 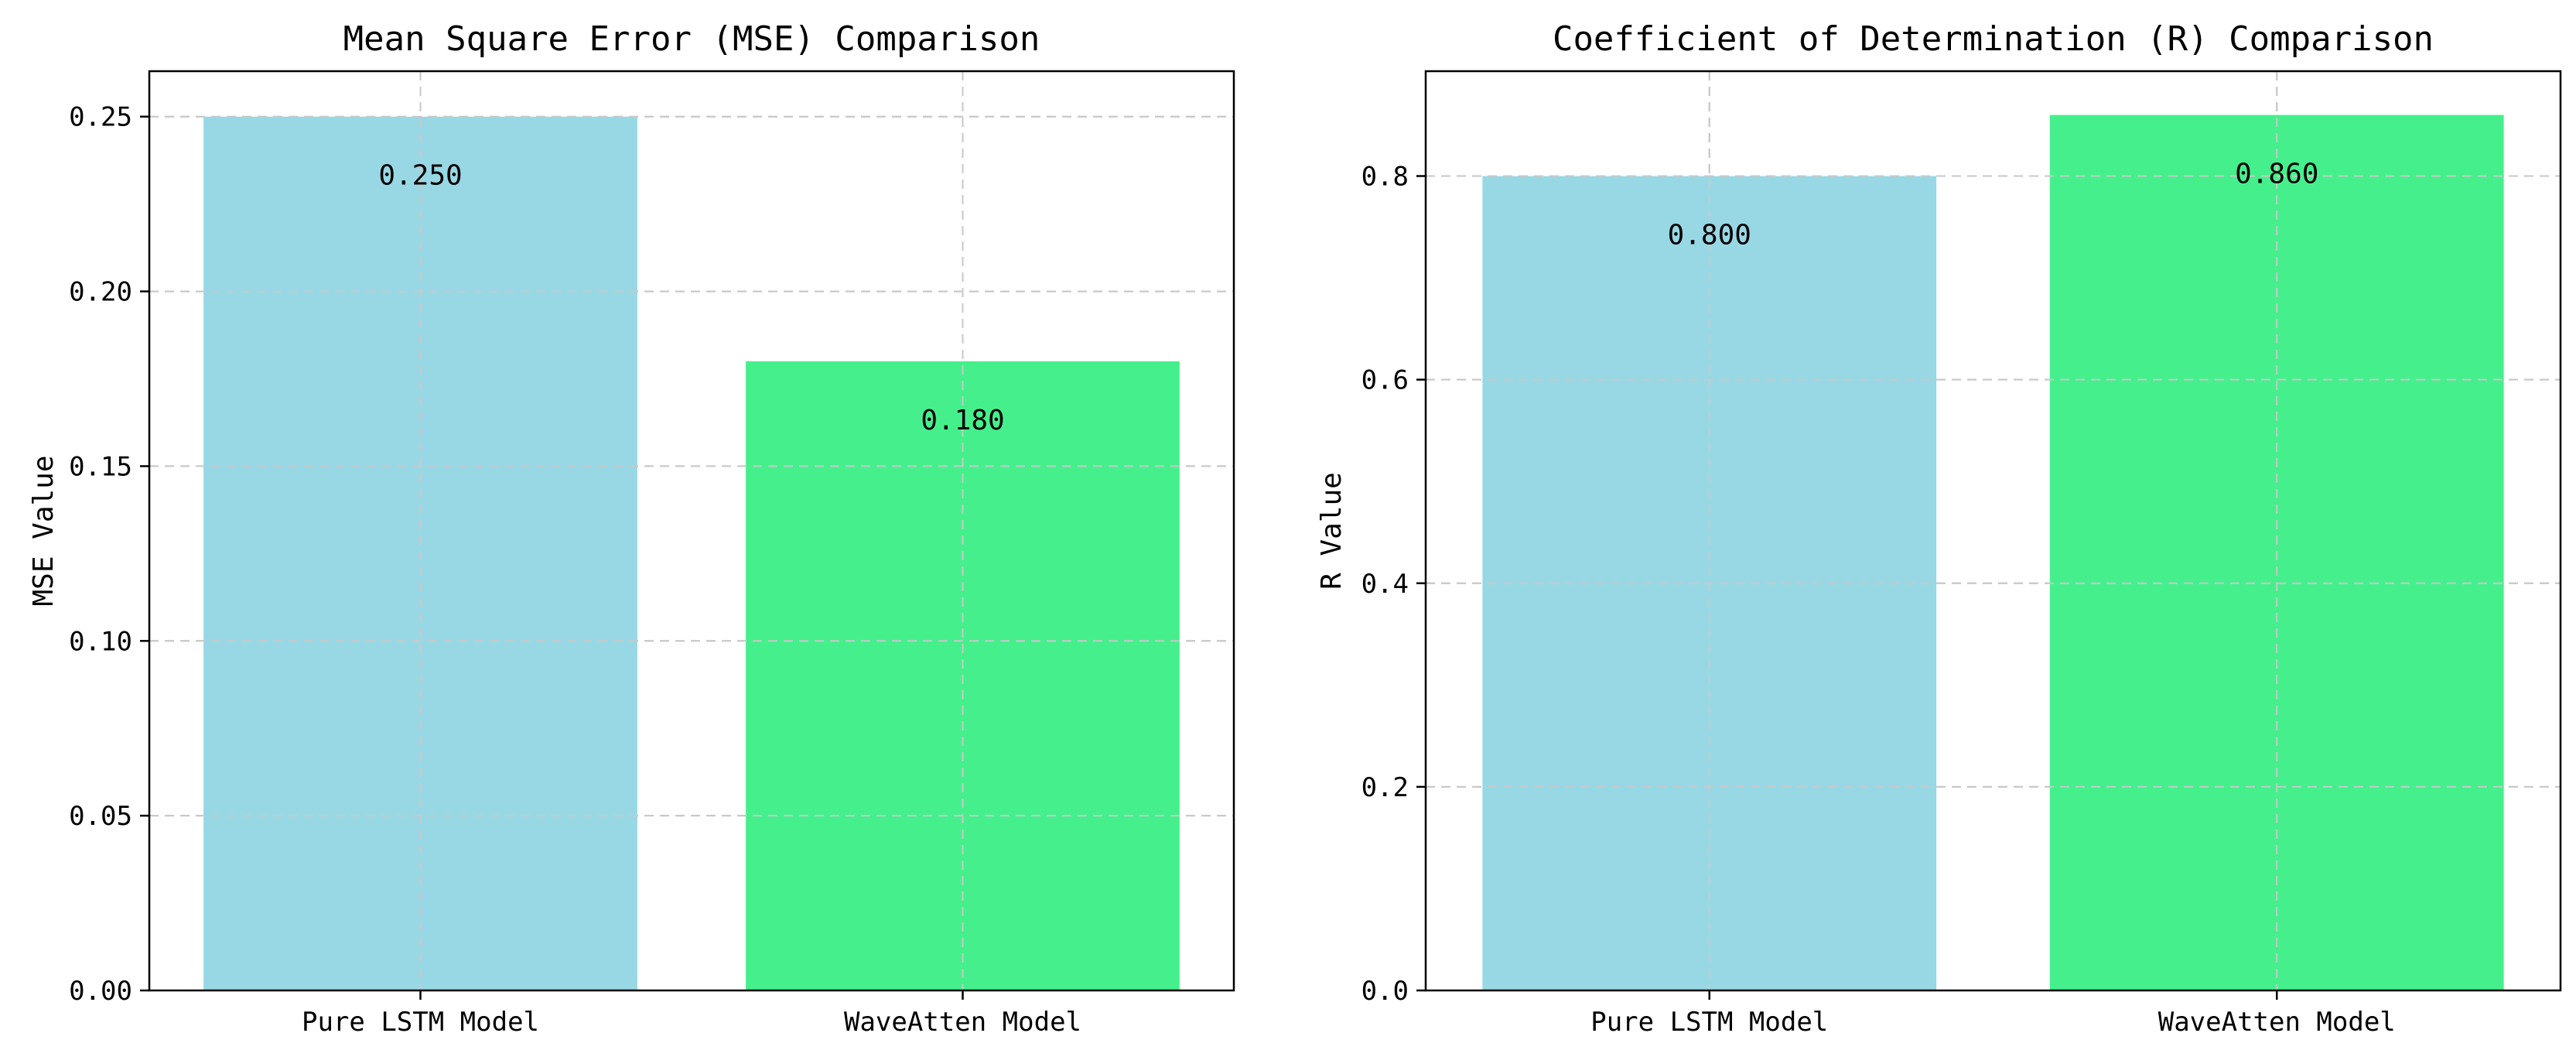 I want to click on y-tick-label: 0.4, so click(x=1385, y=584).